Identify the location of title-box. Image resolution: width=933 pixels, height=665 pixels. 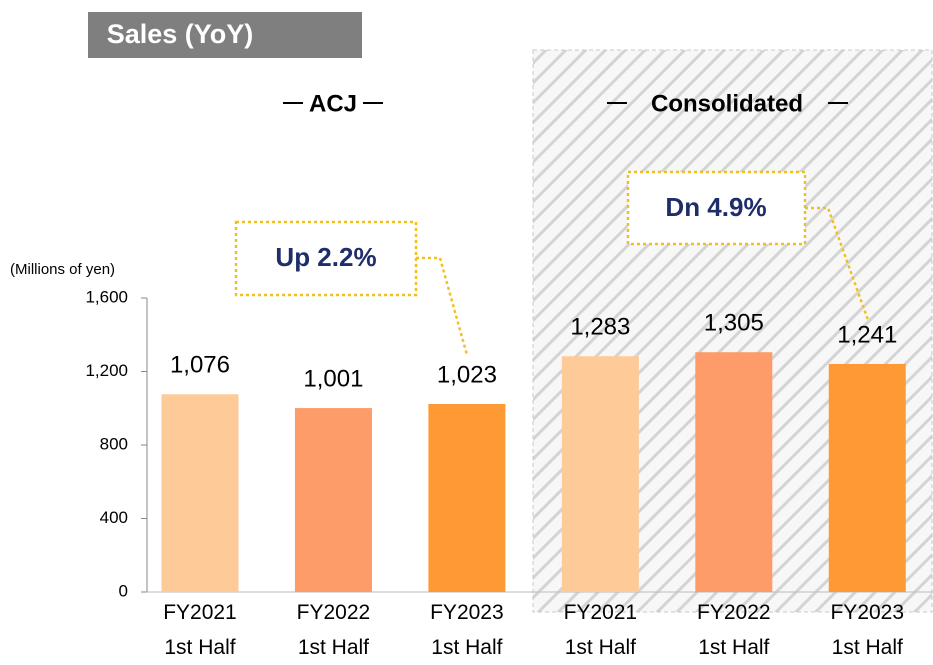
(225, 35).